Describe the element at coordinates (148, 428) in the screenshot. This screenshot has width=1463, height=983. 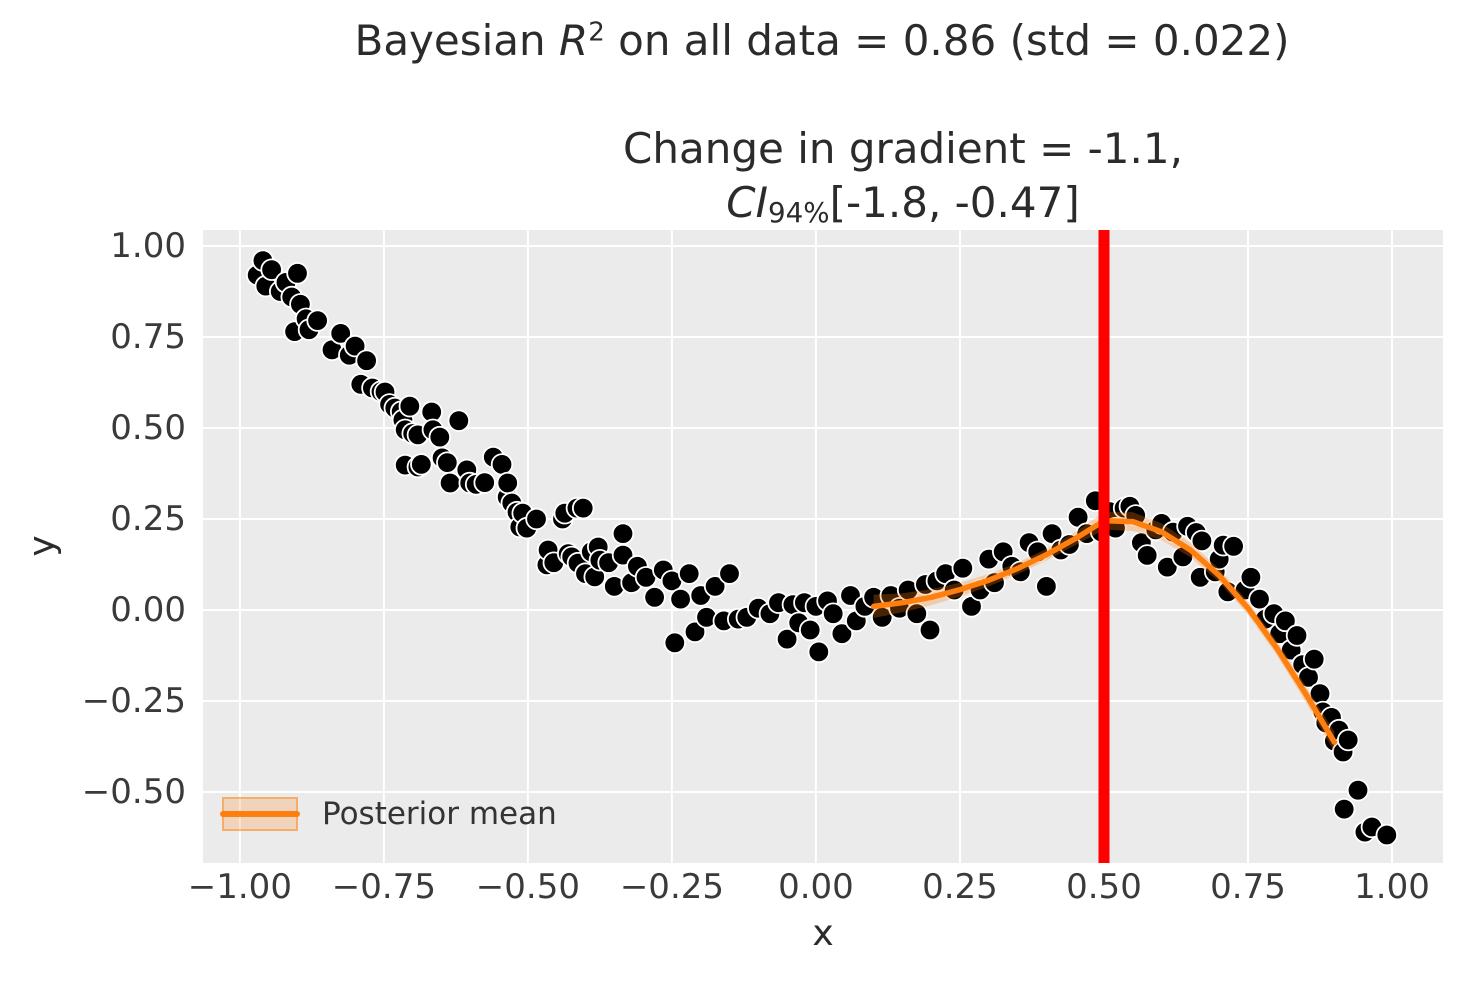
I see `y-tick-label: 0.50` at that location.